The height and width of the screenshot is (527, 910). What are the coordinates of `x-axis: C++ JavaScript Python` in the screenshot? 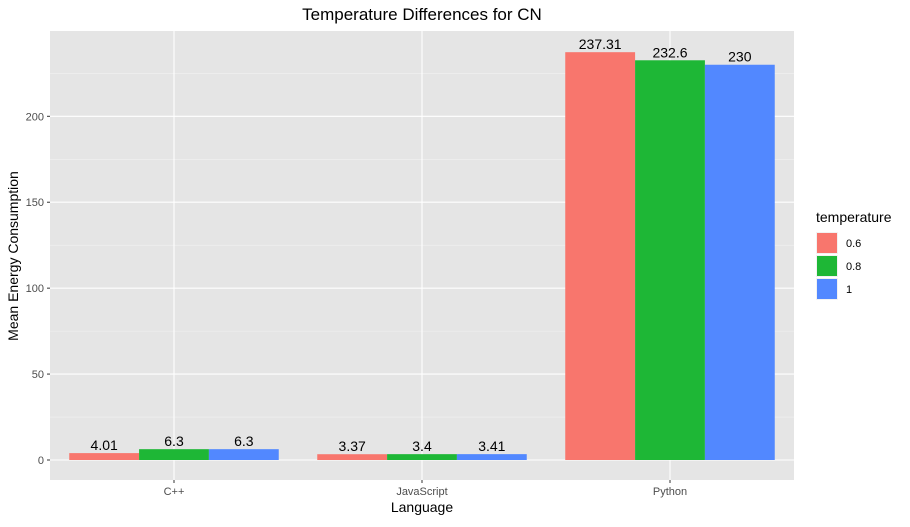 It's located at (425, 489).